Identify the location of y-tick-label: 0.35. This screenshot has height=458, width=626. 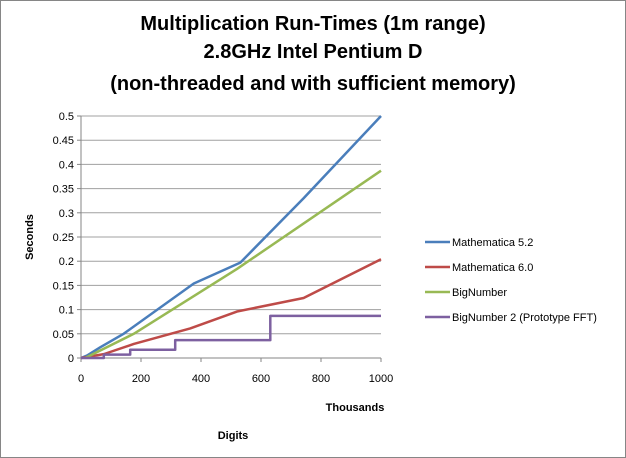
(63, 190).